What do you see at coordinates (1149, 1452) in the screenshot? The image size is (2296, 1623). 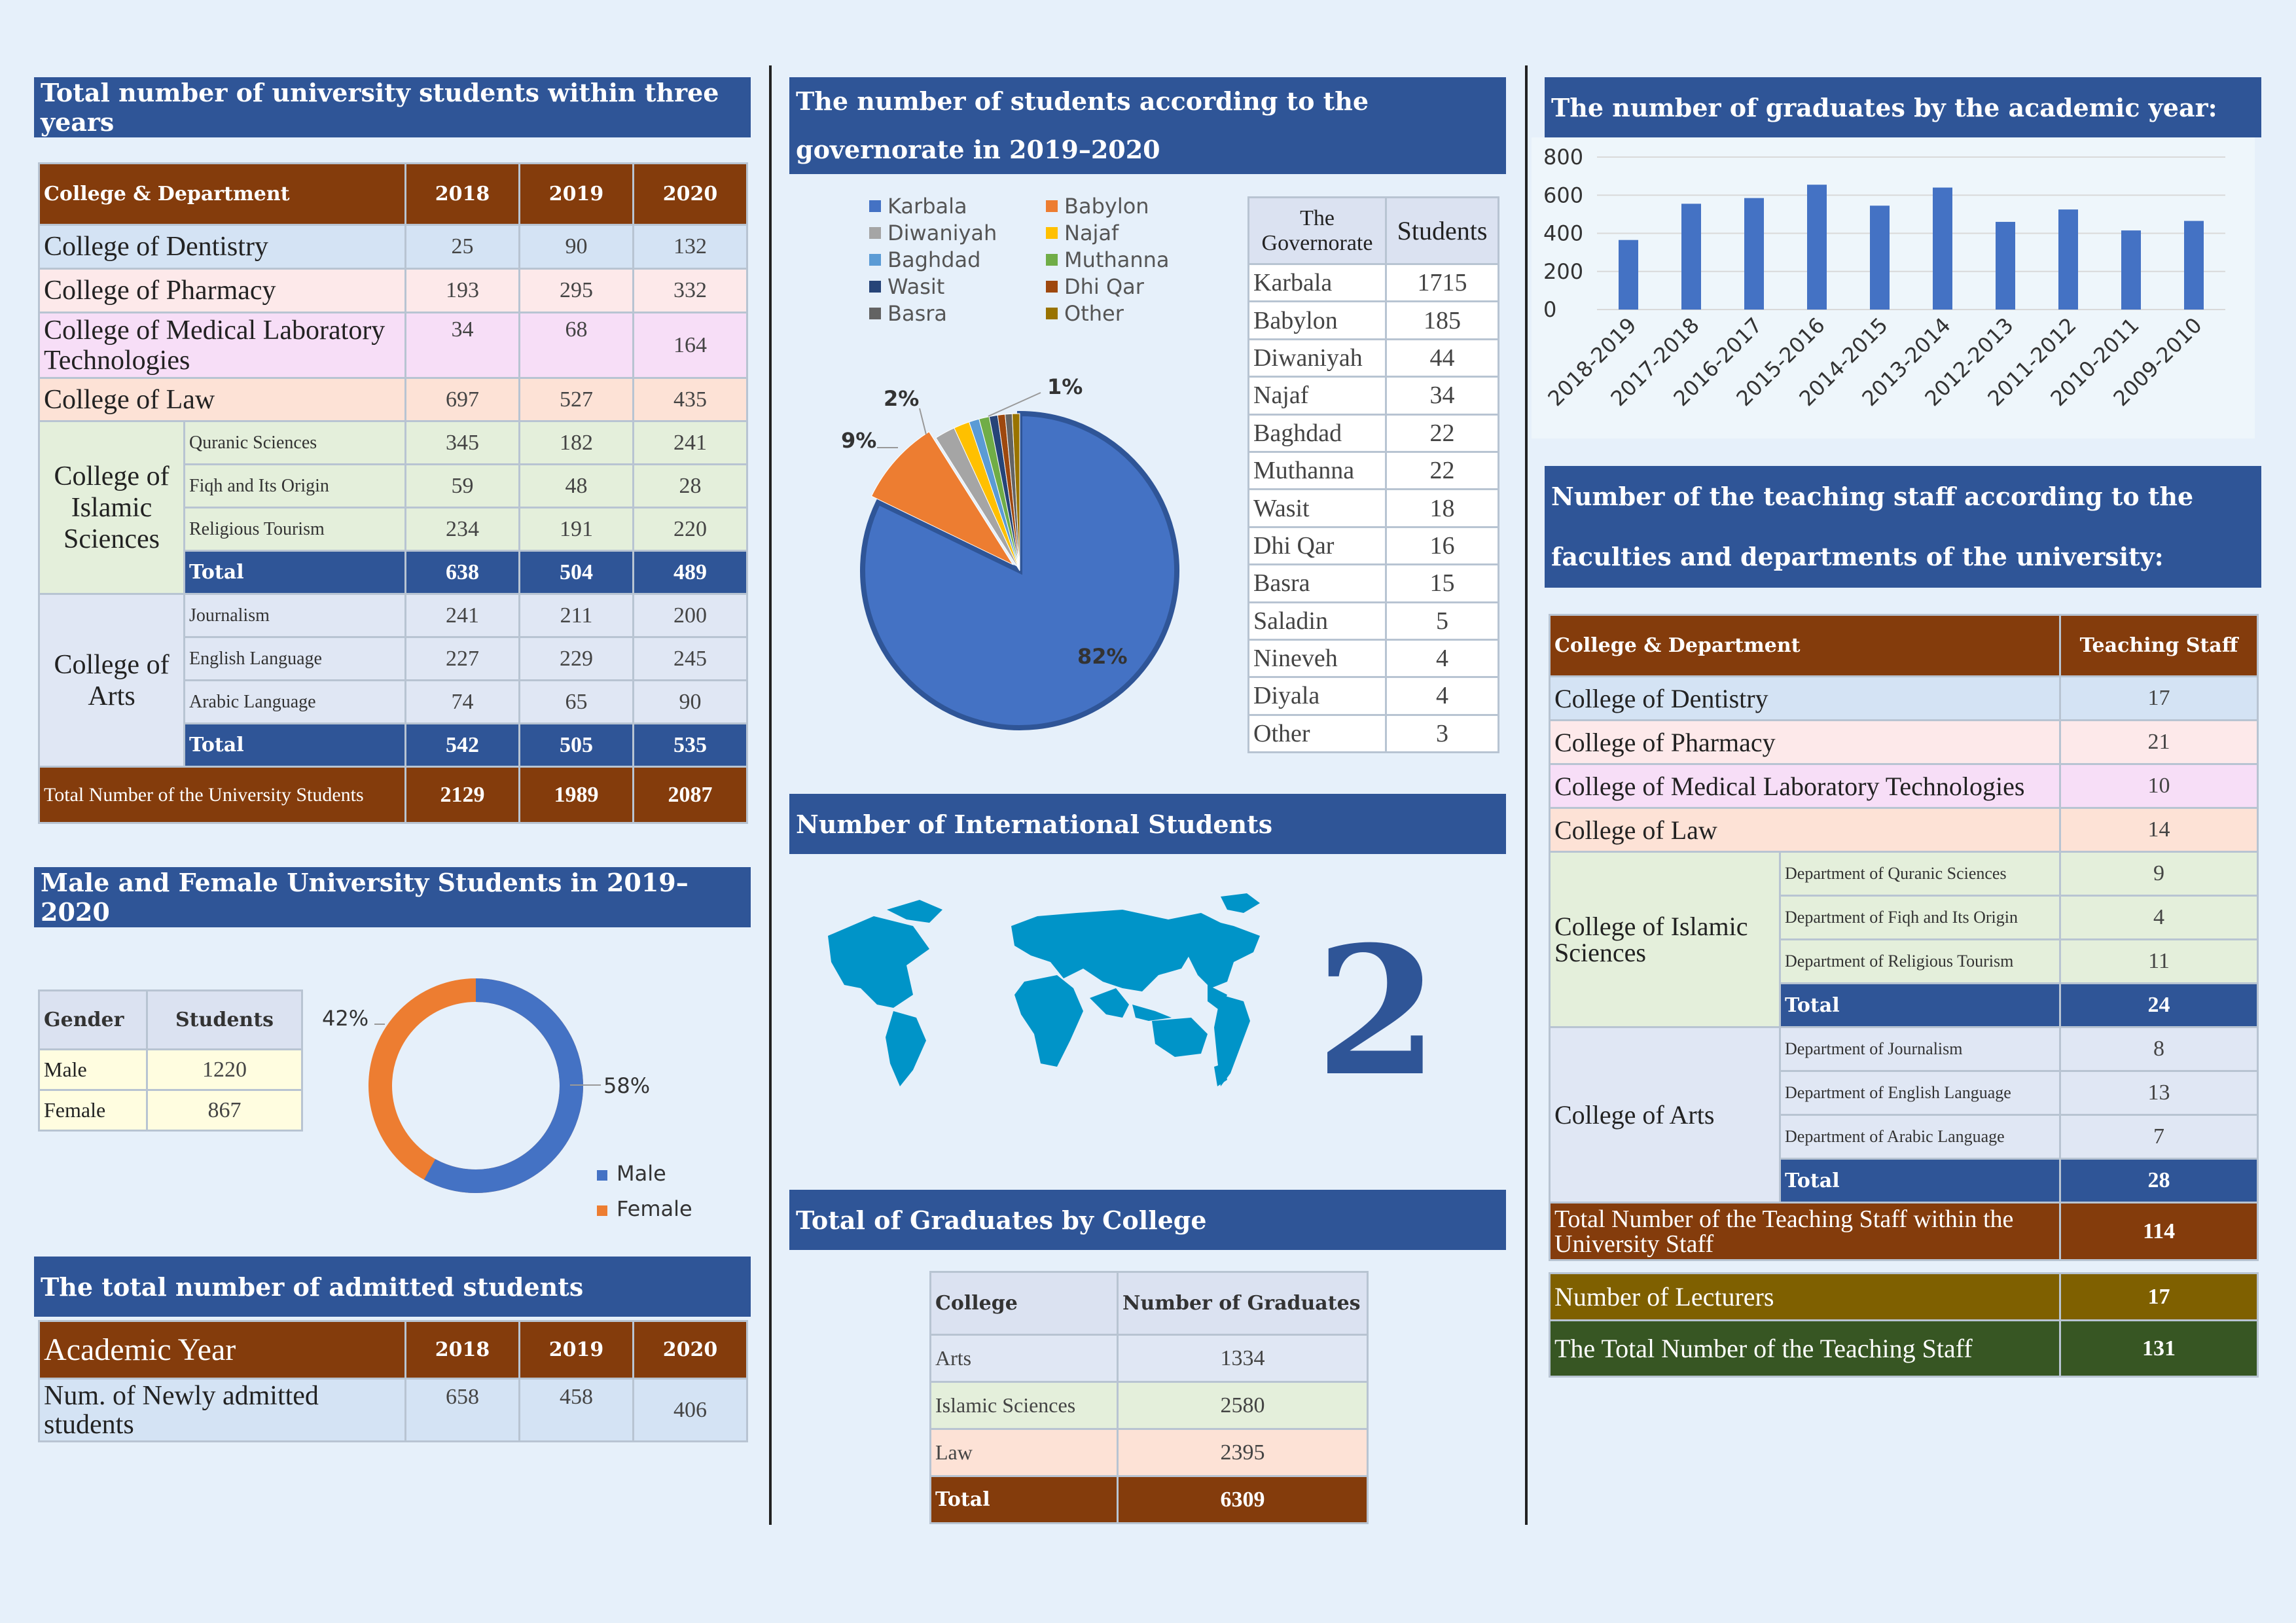 I see `table-row: Law 2395` at bounding box center [1149, 1452].